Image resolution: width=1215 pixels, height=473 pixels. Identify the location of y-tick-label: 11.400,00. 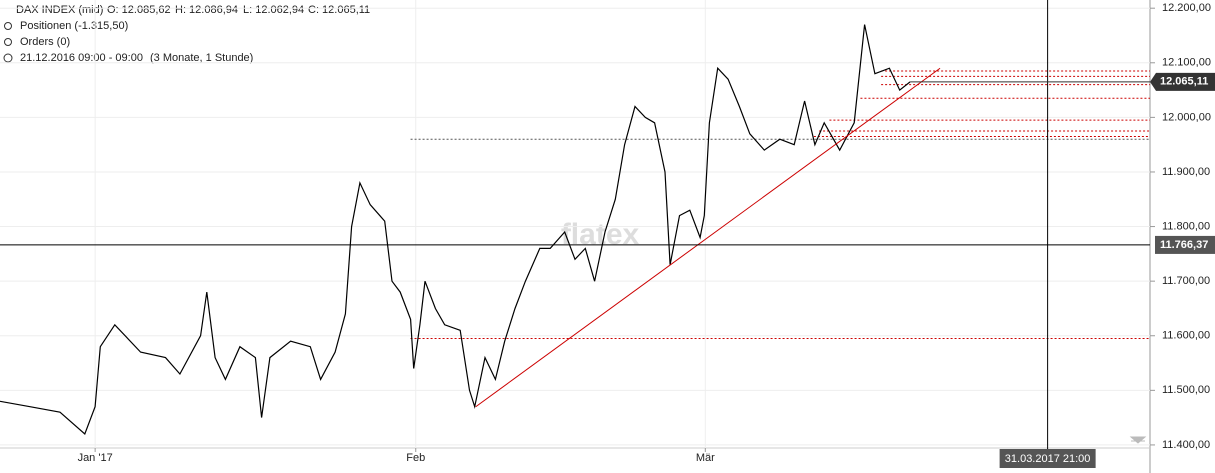
(1186, 445).